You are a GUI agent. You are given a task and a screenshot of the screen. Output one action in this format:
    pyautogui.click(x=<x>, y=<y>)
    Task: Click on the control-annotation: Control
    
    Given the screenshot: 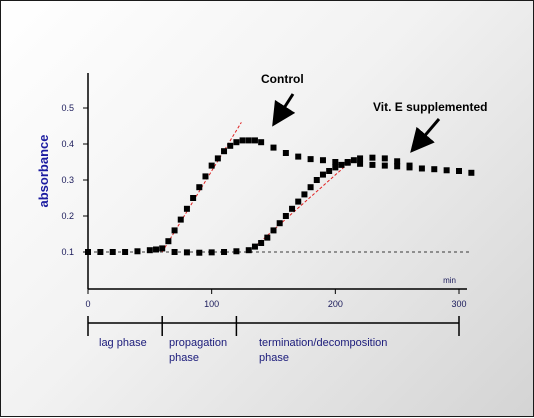 What is the action you would take?
    pyautogui.click(x=282, y=79)
    